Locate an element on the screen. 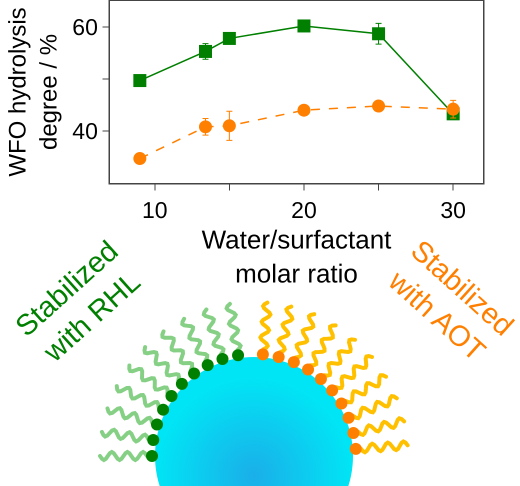 The height and width of the screenshot is (486, 520). y-tick-label: 60 is located at coordinates (85, 27).